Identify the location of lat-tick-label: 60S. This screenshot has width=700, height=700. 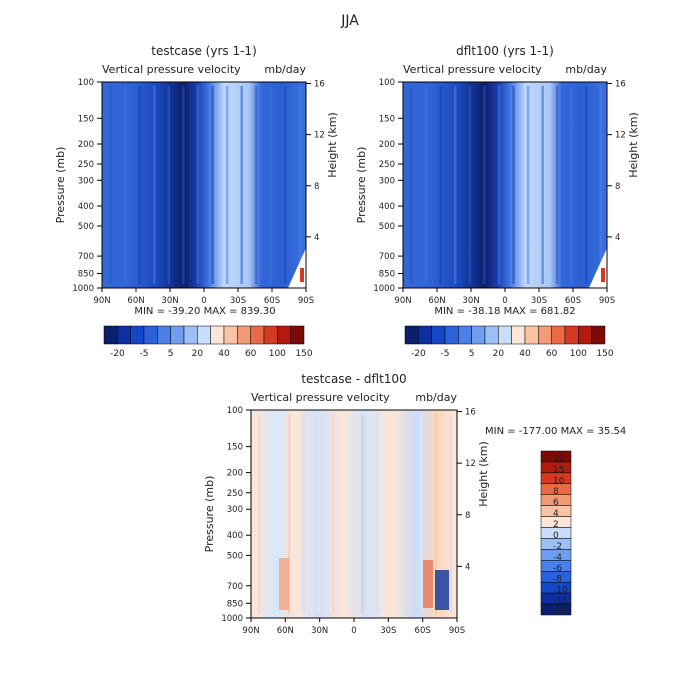
(423, 631).